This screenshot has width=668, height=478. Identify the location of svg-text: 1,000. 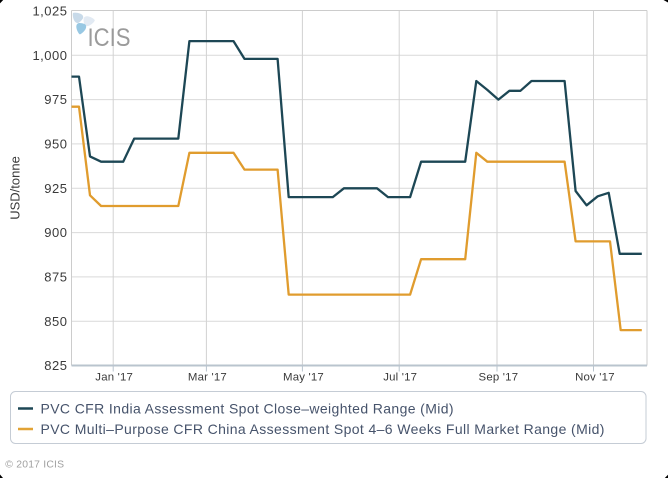
(49, 55).